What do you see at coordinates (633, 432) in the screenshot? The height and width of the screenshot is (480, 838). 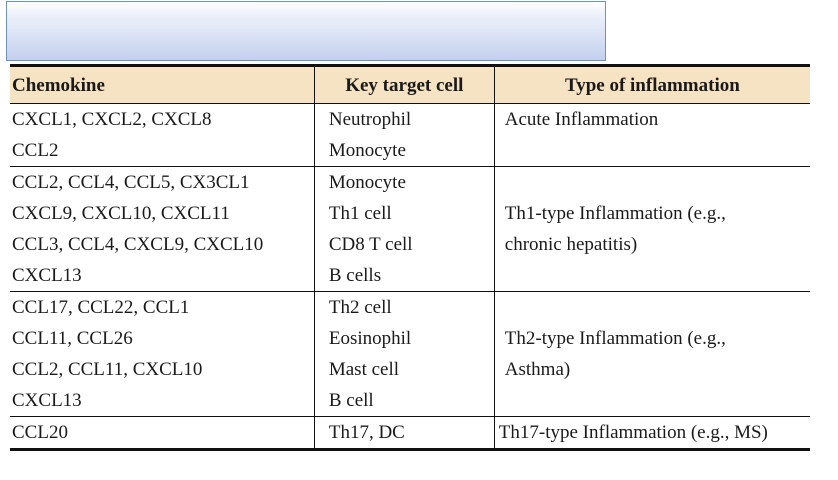 I see `inflammation-line: Th17-type Inflammation (e.g., MS)` at bounding box center [633, 432].